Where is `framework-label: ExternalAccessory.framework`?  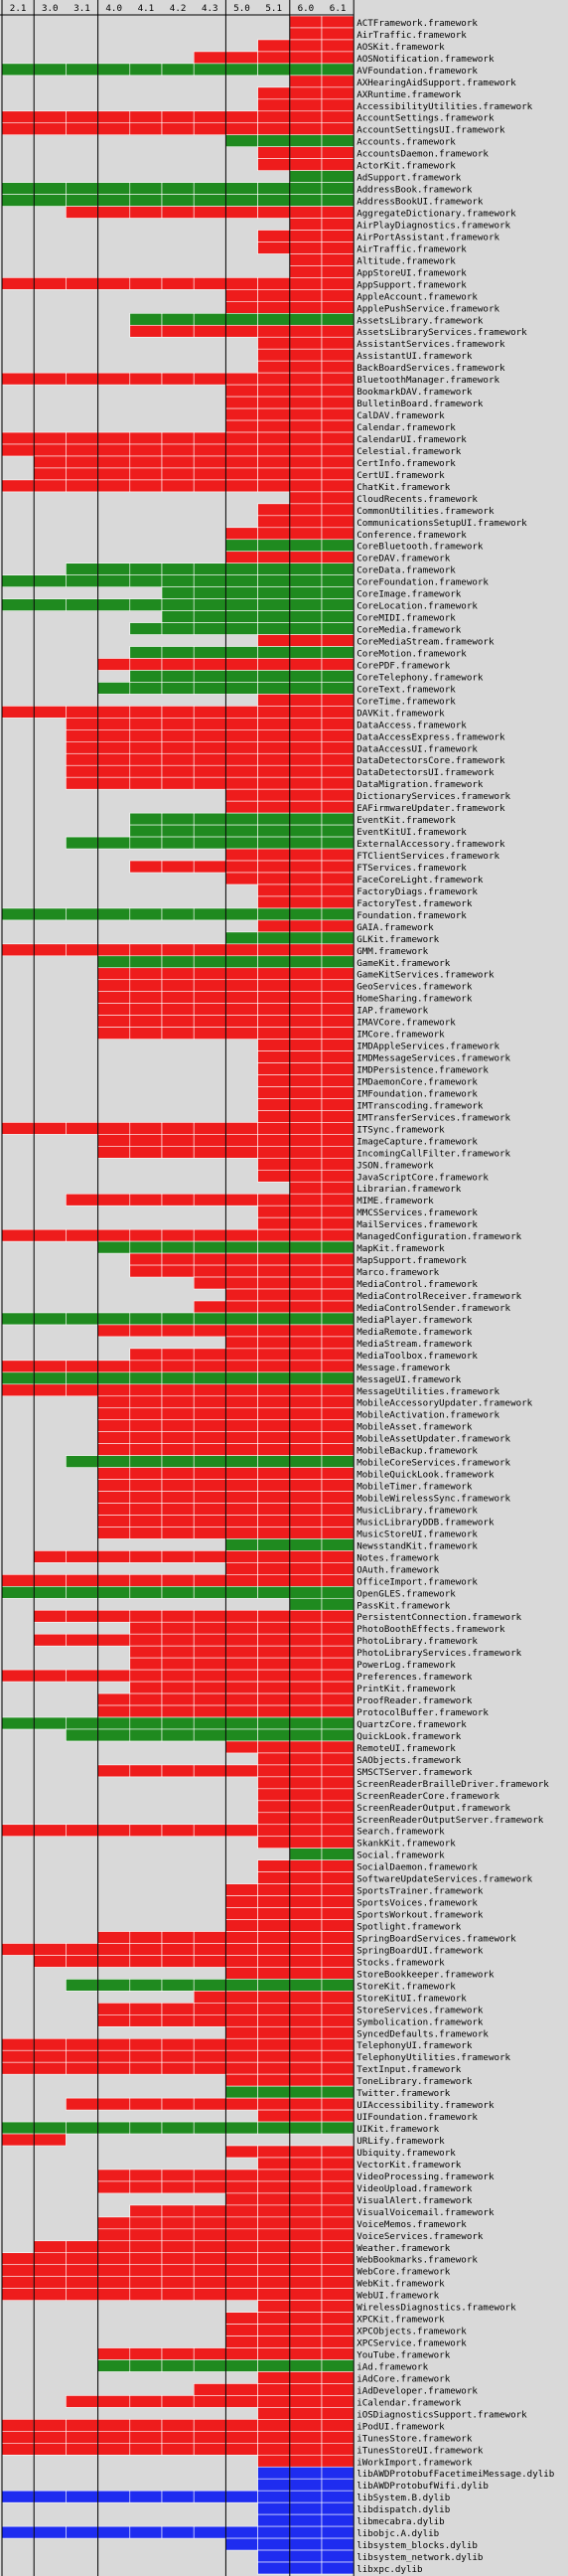
framework-label: ExternalAccessory.framework is located at coordinates (430, 844).